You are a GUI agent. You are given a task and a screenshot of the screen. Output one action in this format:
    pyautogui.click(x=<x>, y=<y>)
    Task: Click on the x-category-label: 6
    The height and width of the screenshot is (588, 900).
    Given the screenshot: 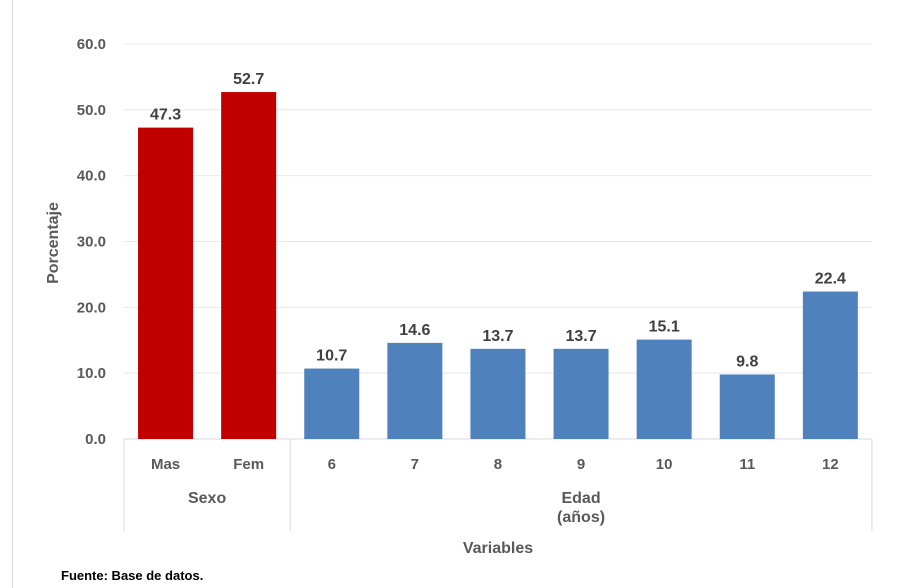 What is the action you would take?
    pyautogui.click(x=332, y=464)
    